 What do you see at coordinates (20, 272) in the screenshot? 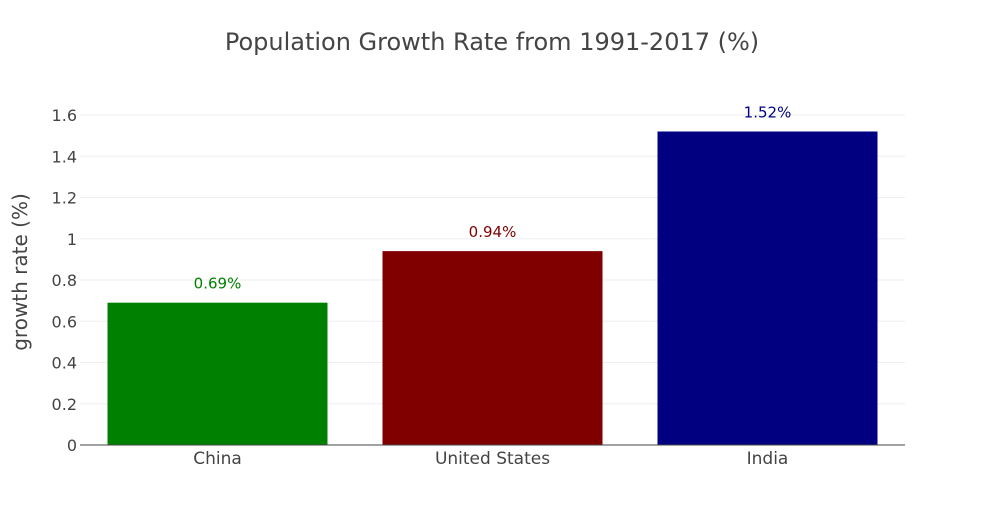
I see `y-axis-title: growth rate (%)` at bounding box center [20, 272].